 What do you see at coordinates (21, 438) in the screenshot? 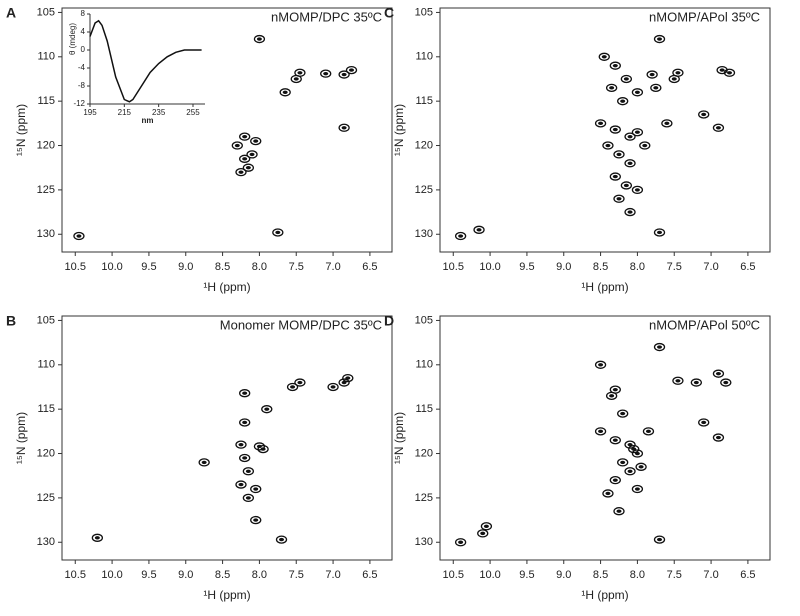
I see `y-axis-label: ¹⁵N (ppm)` at bounding box center [21, 438].